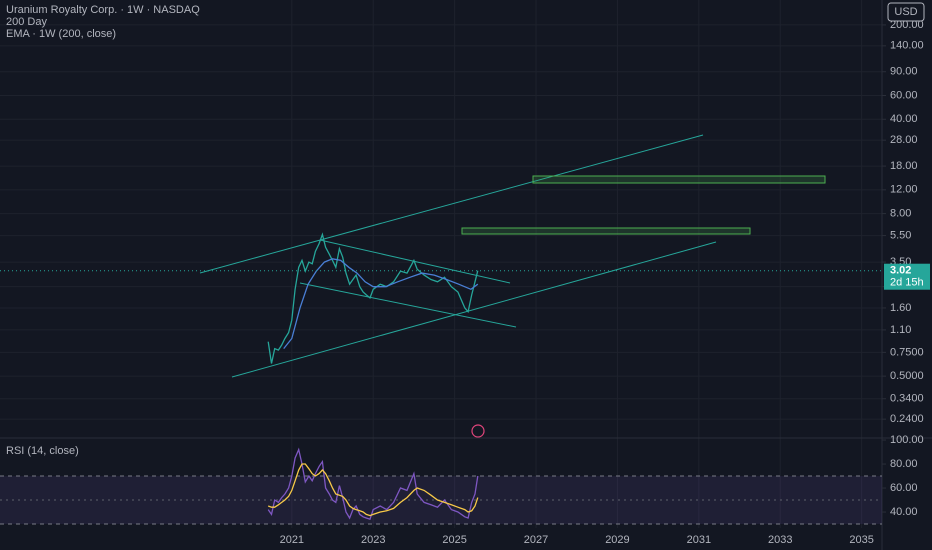 The width and height of the screenshot is (932, 550). What do you see at coordinates (907, 46) in the screenshot?
I see `y-tick-label: 140.00` at bounding box center [907, 46].